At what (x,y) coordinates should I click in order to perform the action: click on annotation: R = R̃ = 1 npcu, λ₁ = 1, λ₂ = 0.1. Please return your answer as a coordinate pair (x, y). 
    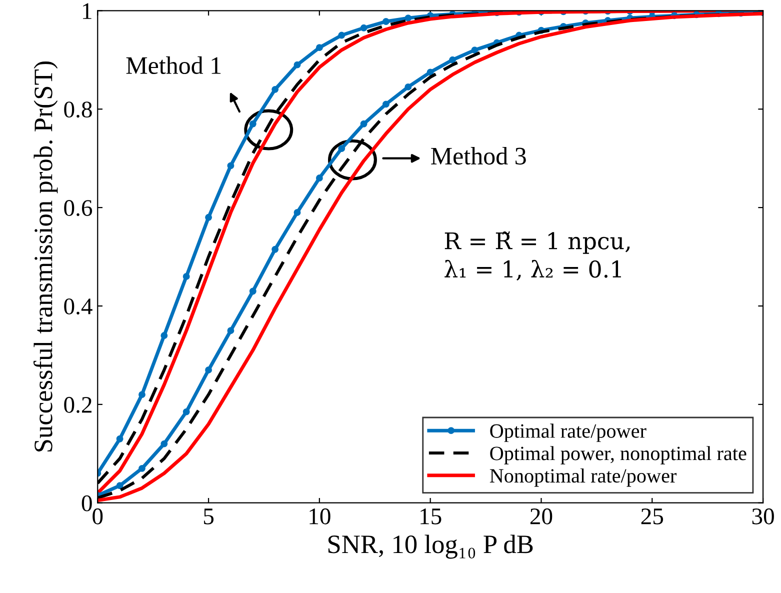
    Looking at the image, I should click on (537, 256).